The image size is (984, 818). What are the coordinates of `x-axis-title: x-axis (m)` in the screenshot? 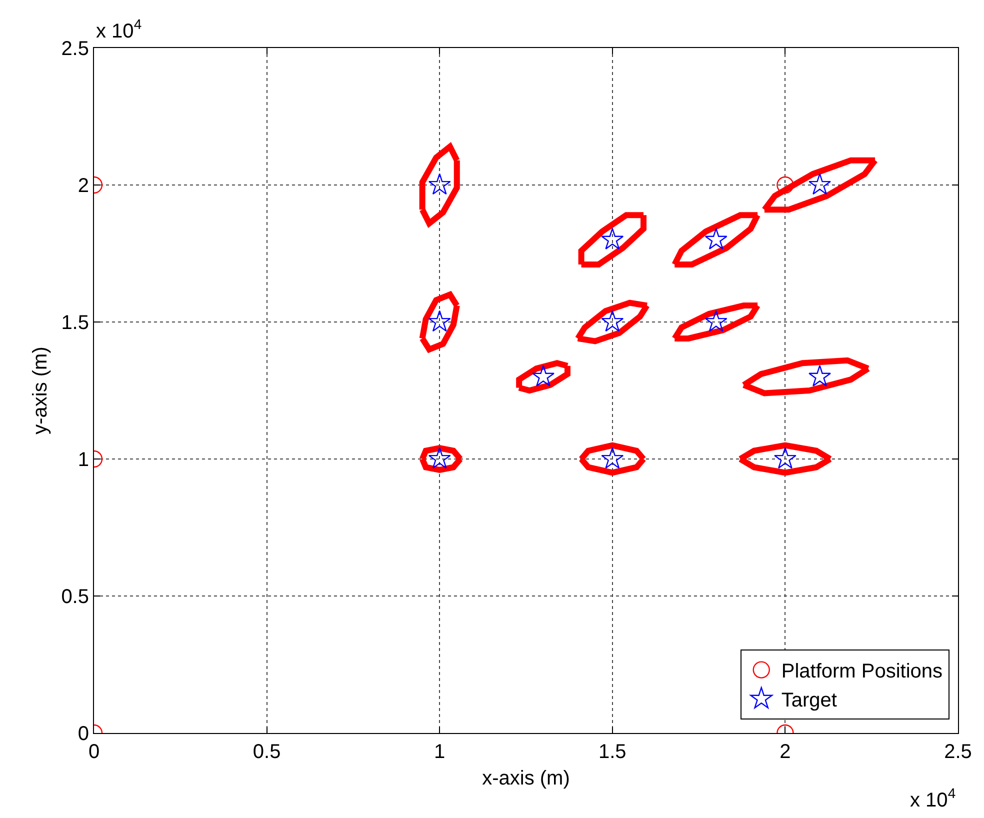 It's located at (526, 779).